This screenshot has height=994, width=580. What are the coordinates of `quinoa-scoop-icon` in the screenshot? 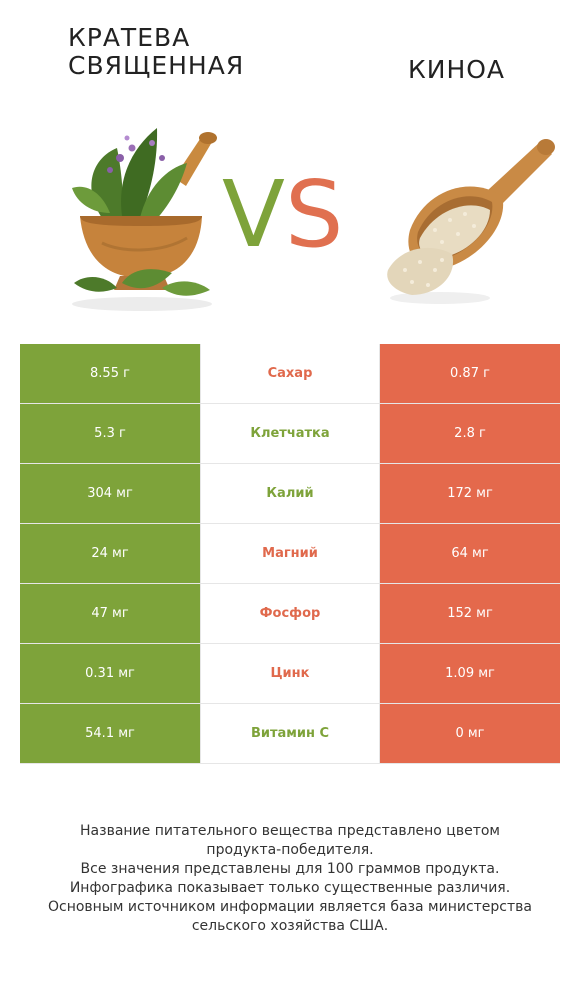 It's located at (471, 221).